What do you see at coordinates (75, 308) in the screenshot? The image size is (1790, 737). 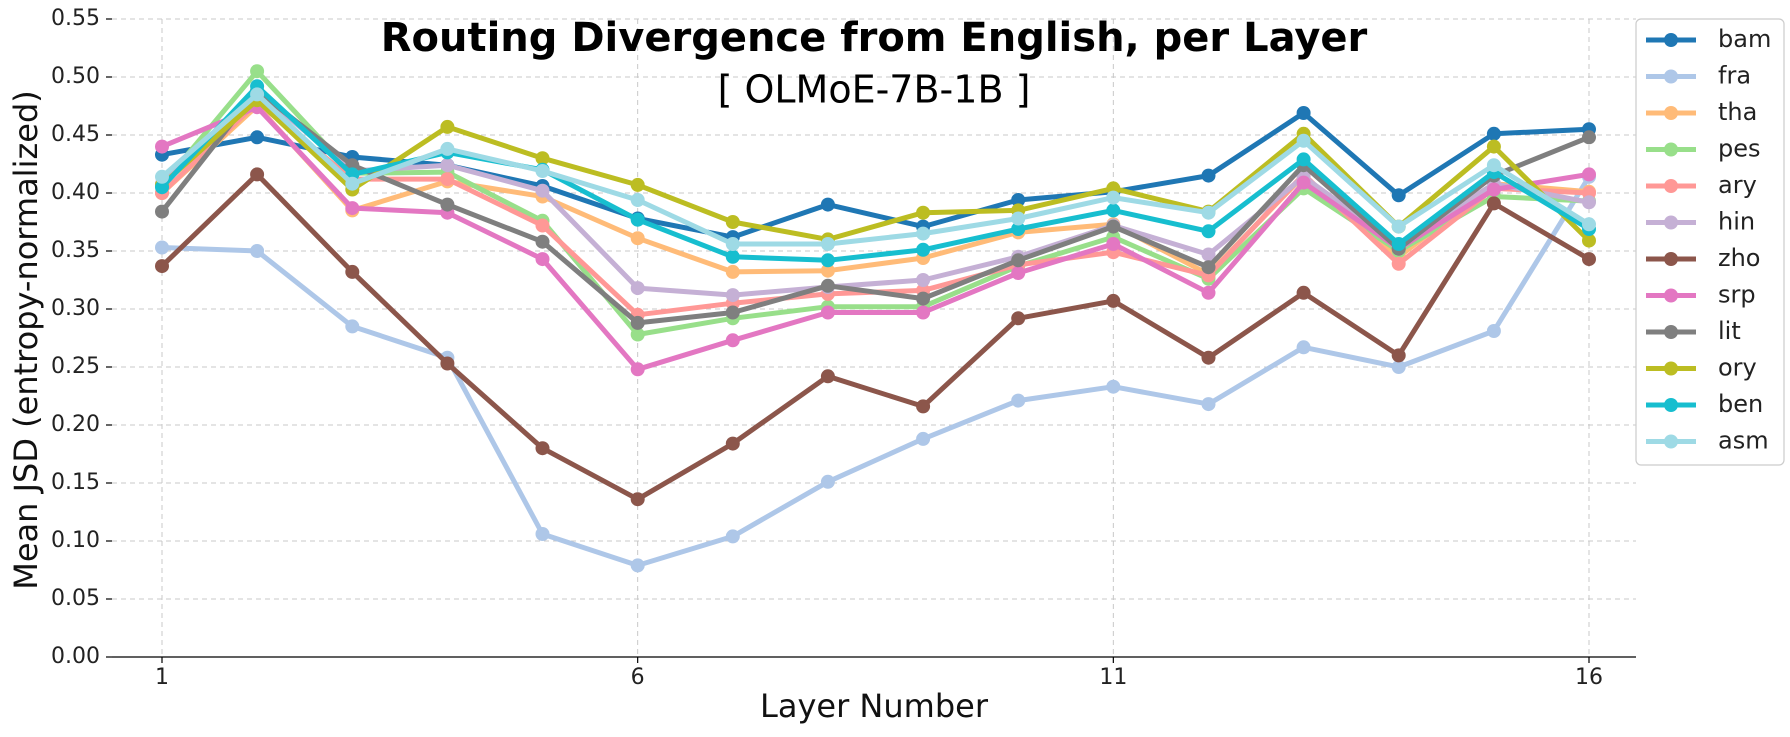 I see `y-tick-label: 0.30` at bounding box center [75, 308].